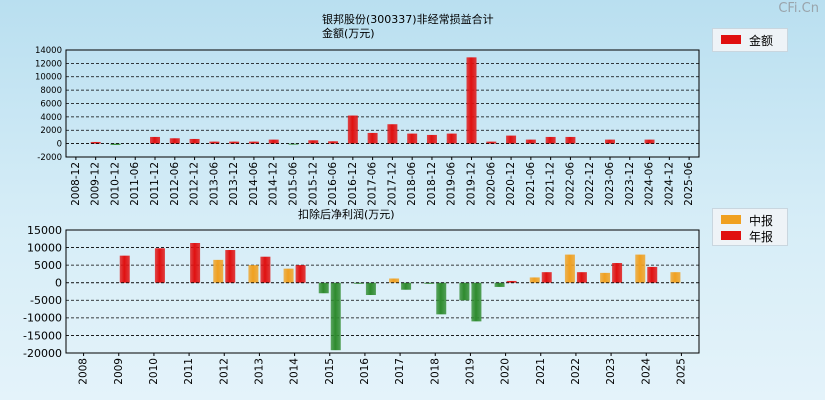 The width and height of the screenshot is (825, 400). Describe the element at coordinates (293, 144) in the screenshot. I see `bar-金额-2015-06` at that location.